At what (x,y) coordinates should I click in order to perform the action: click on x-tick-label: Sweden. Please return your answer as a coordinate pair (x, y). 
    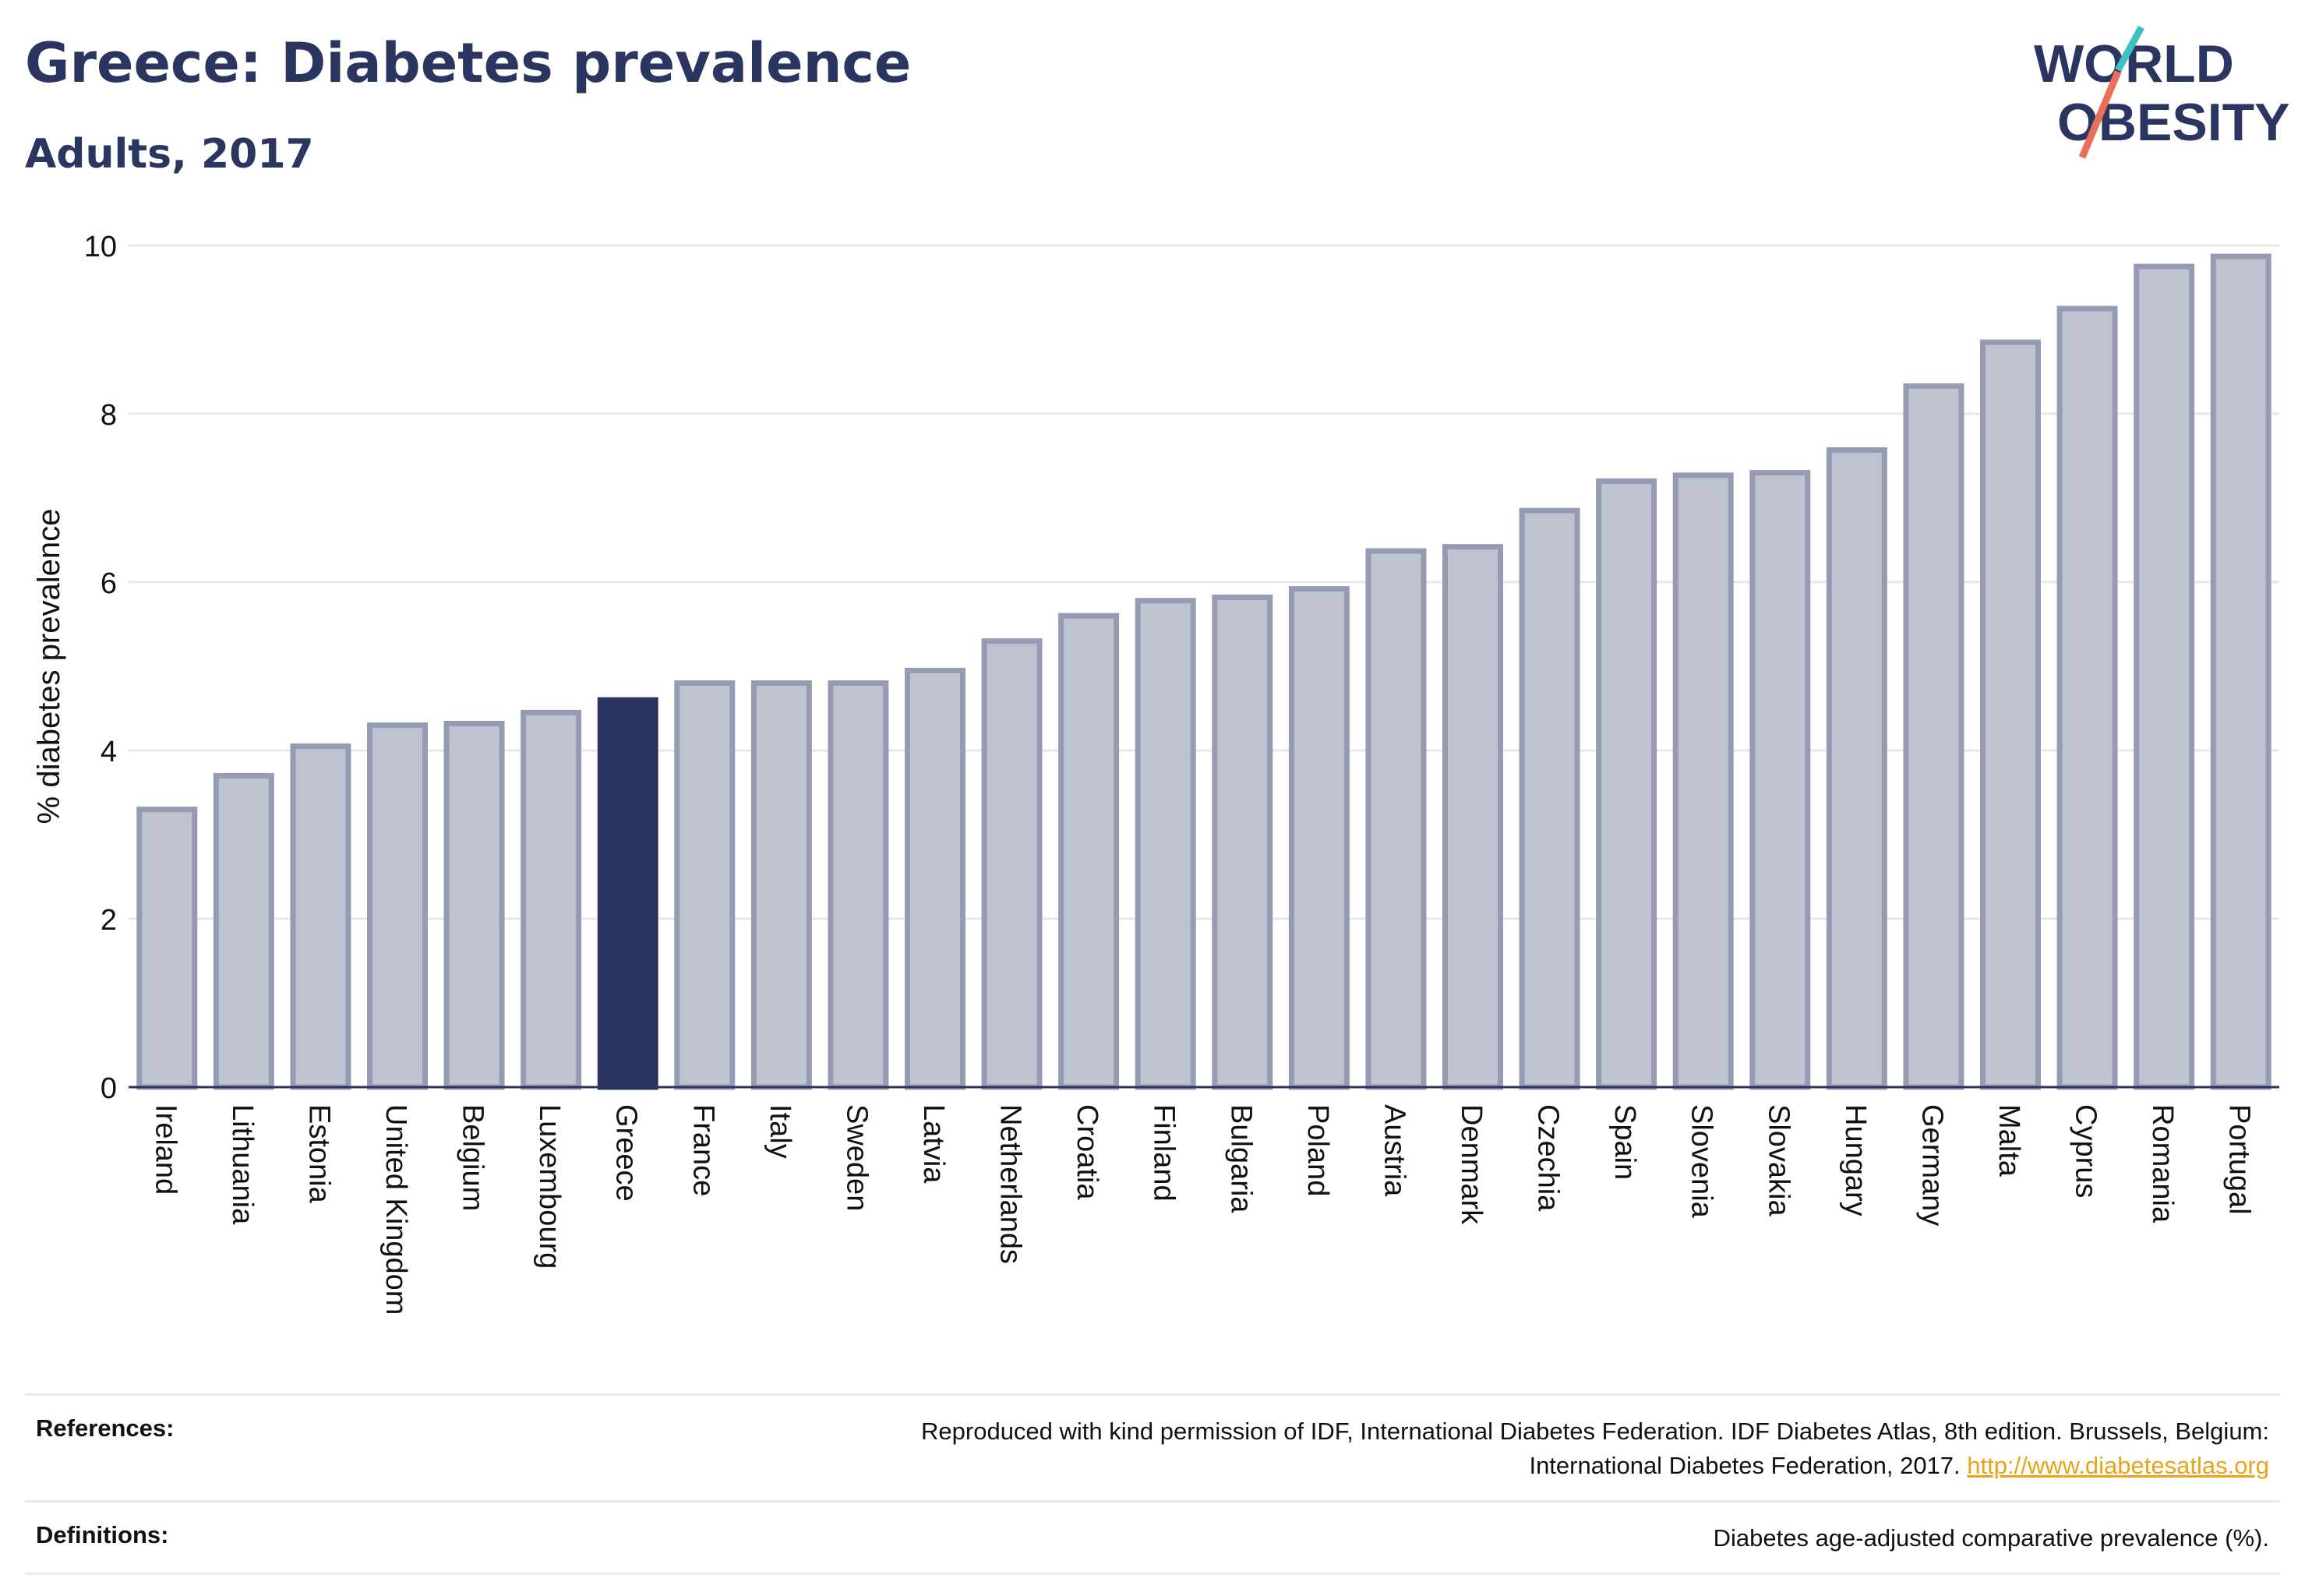
    Looking at the image, I should click on (856, 1157).